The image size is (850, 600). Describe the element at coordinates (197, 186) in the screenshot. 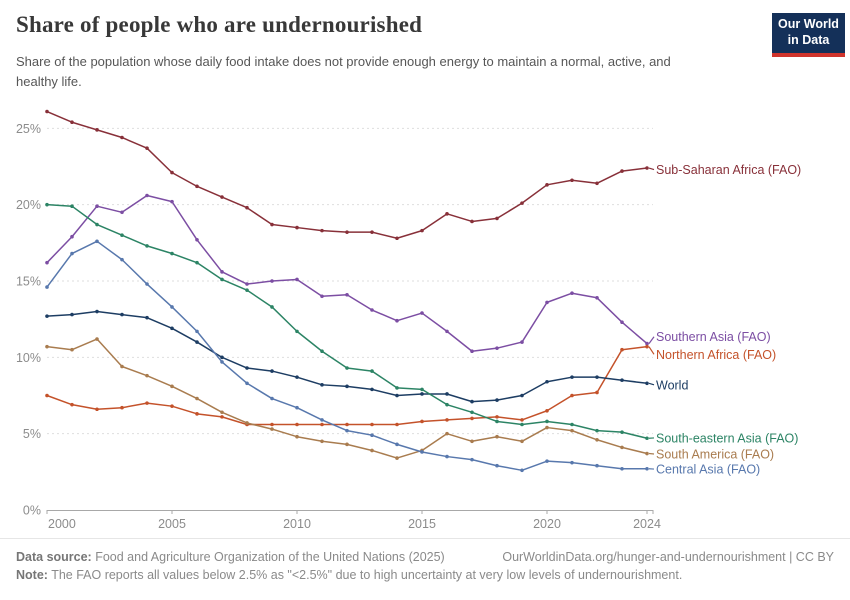

I see `series-point-sub-saharan-africa-fao-2006` at that location.